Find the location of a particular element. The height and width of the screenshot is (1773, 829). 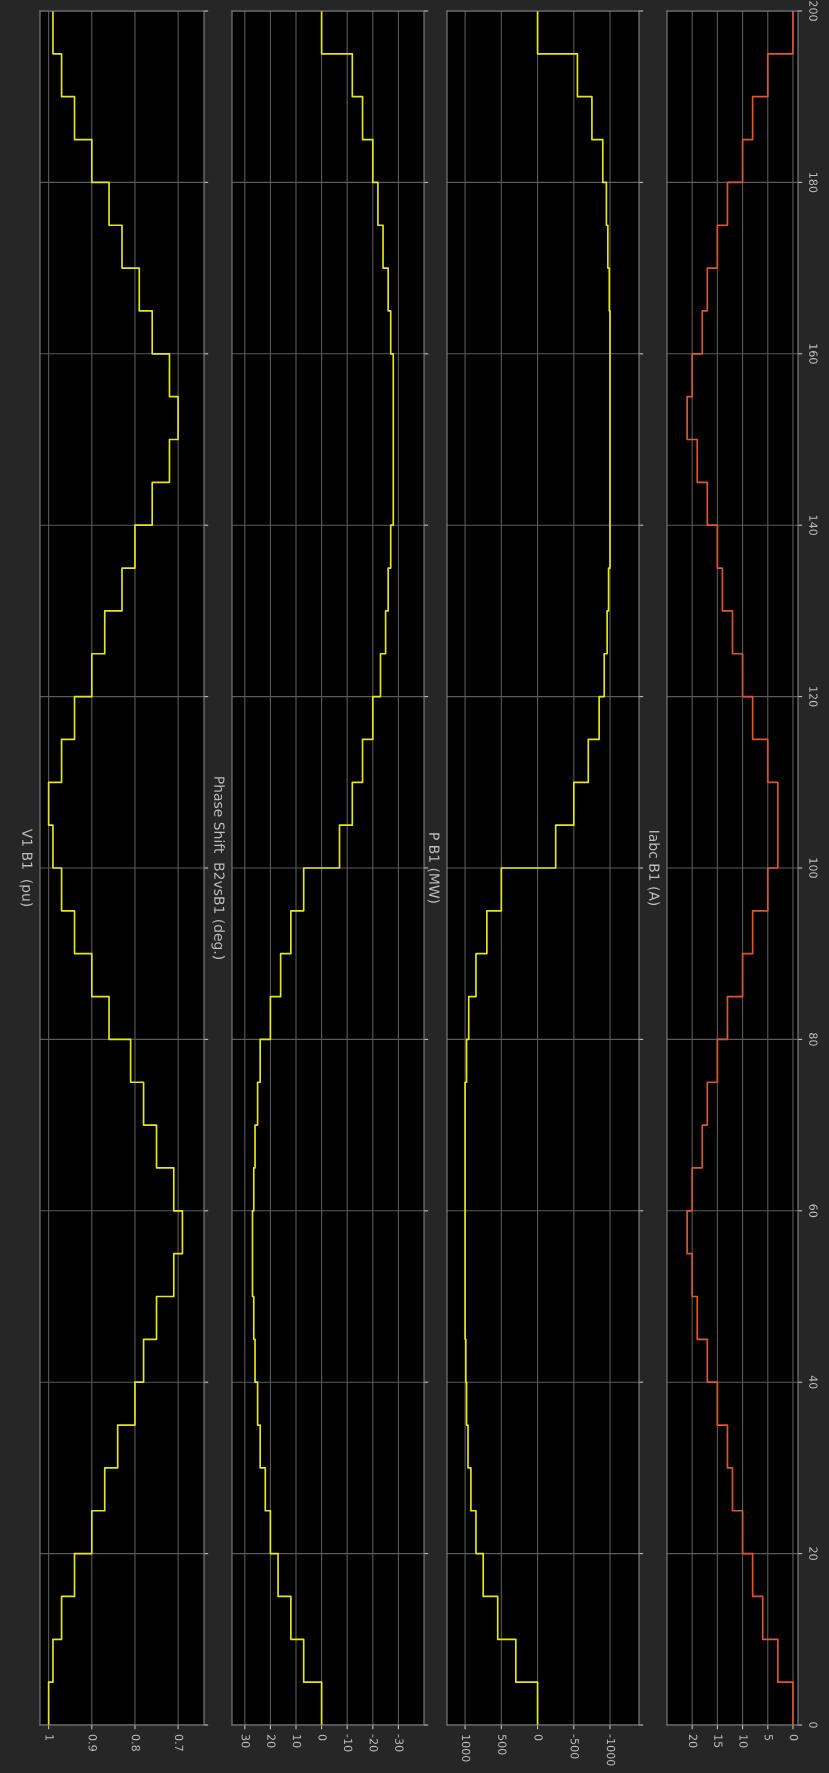

x-tick-label: -1000 is located at coordinates (611, 1750).